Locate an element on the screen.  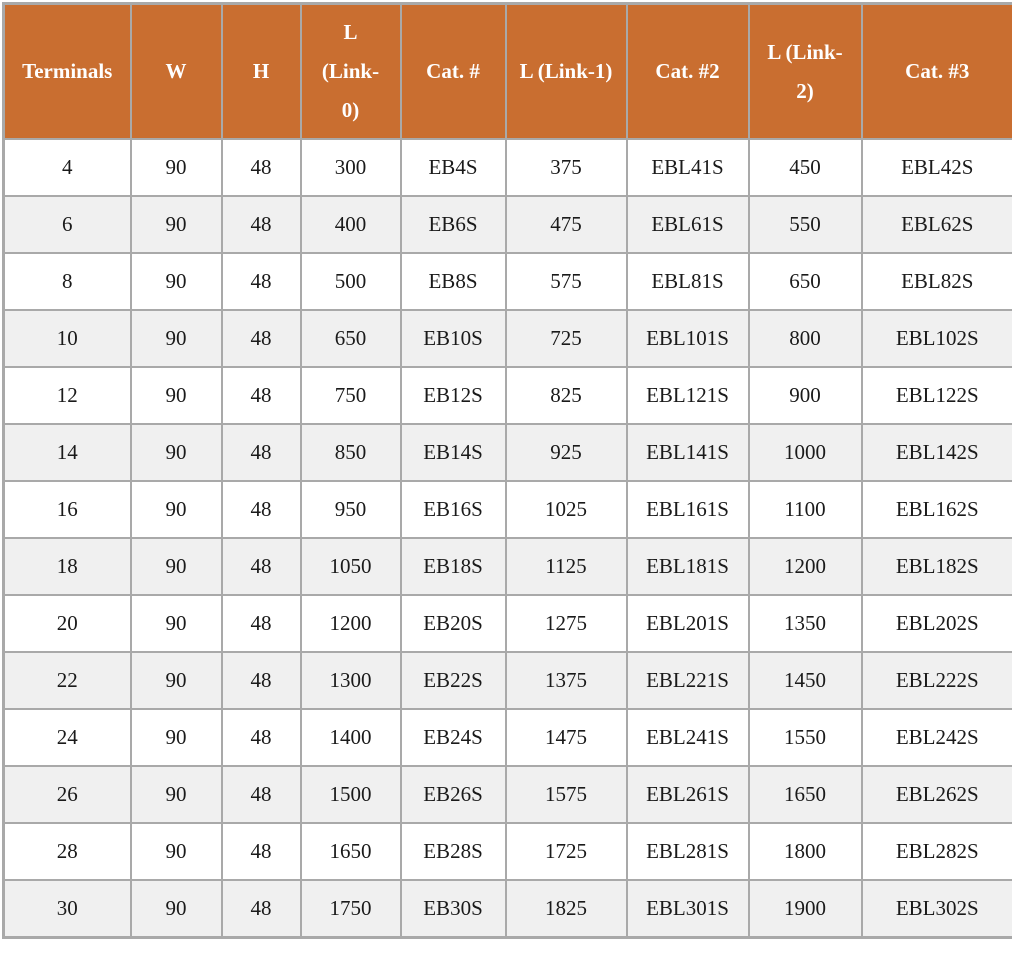
cell: EB28S is located at coordinates (453, 851).